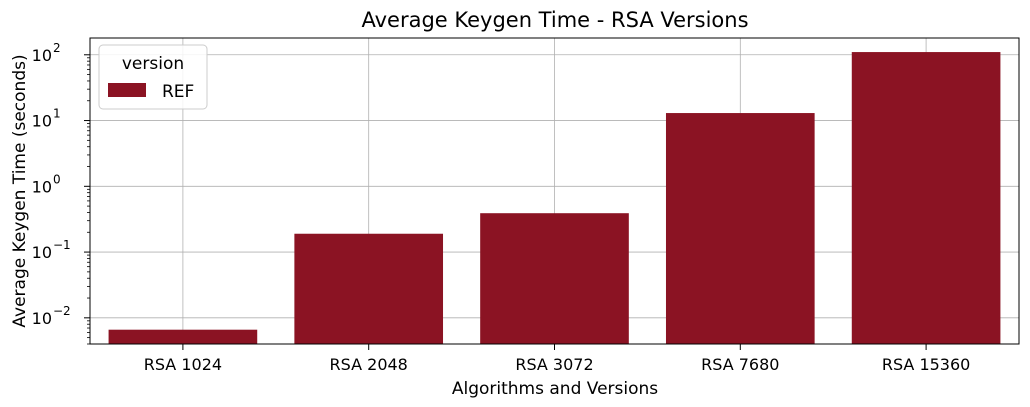 This screenshot has height=407, width=1030. I want to click on legend-label: REF, so click(178, 92).